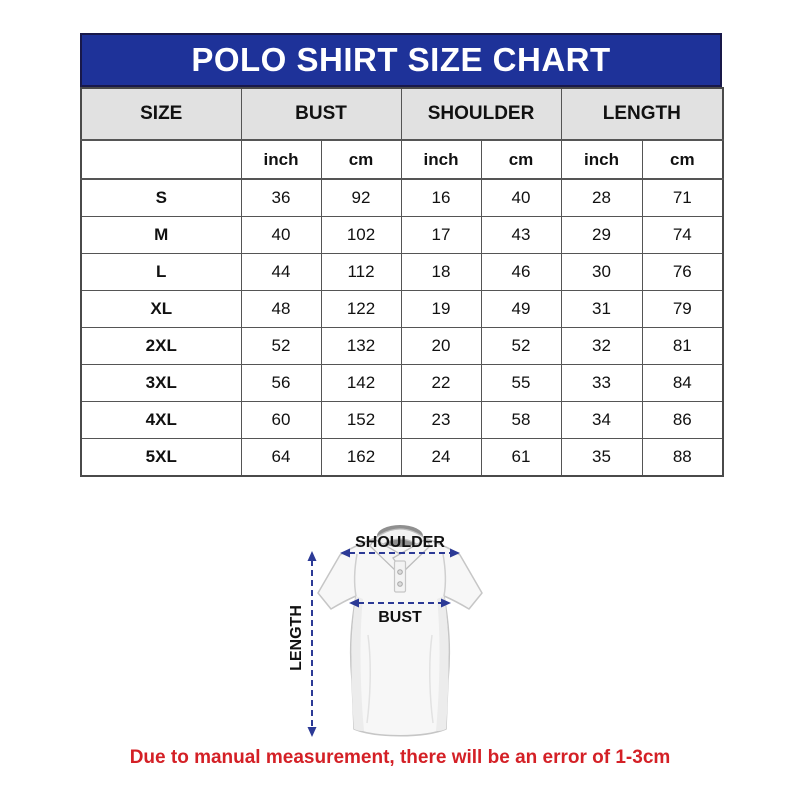  Describe the element at coordinates (442, 663) in the screenshot. I see `right-shade` at that location.